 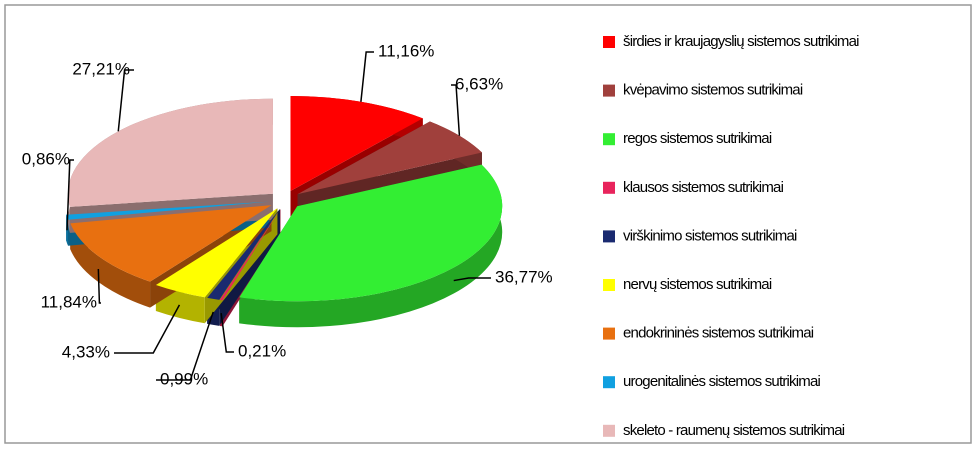 What do you see at coordinates (69, 301) in the screenshot?
I see `data-label: 11,84%` at bounding box center [69, 301].